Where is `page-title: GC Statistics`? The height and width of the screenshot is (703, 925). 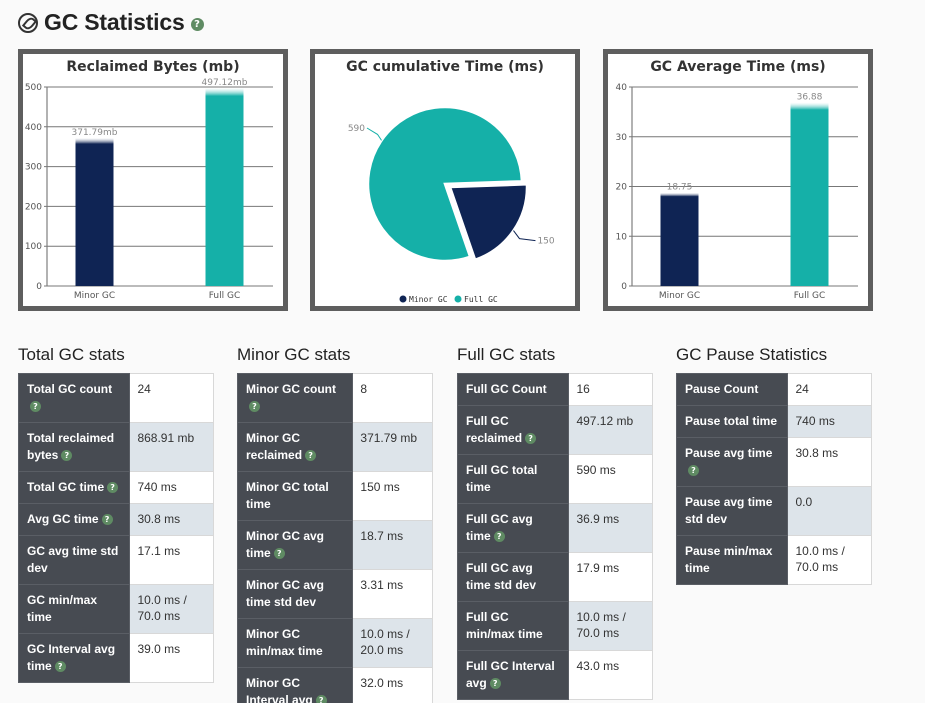
page-title: GC Statistics is located at coordinates (114, 22).